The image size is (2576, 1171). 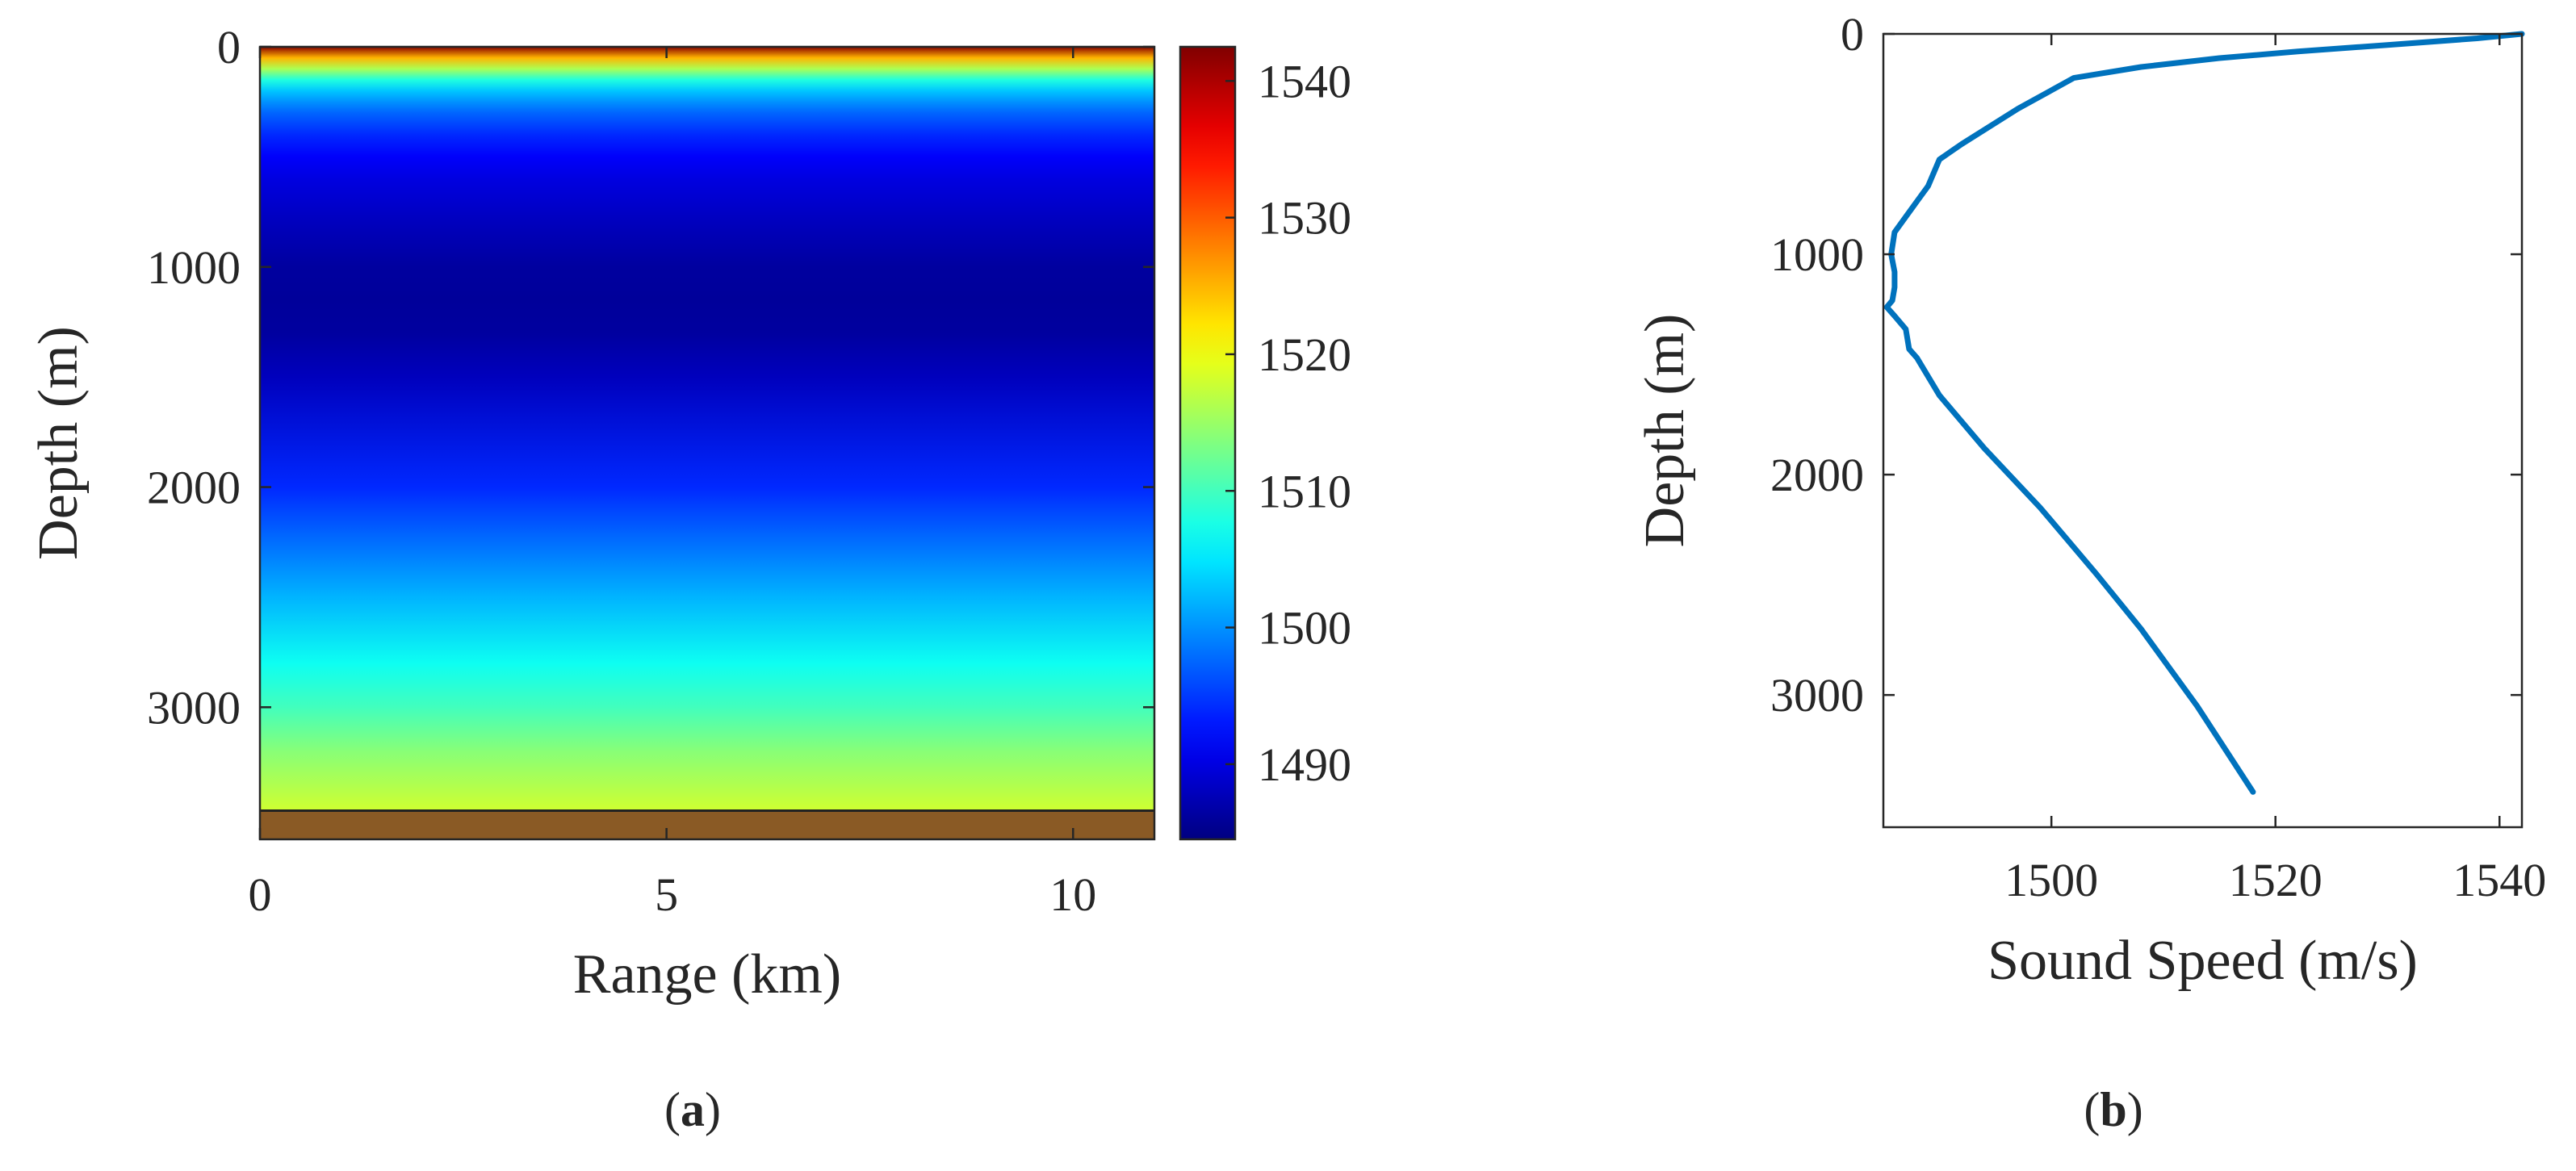 What do you see at coordinates (2499, 880) in the screenshot?
I see `panel-b-x-tick-label: 1540` at bounding box center [2499, 880].